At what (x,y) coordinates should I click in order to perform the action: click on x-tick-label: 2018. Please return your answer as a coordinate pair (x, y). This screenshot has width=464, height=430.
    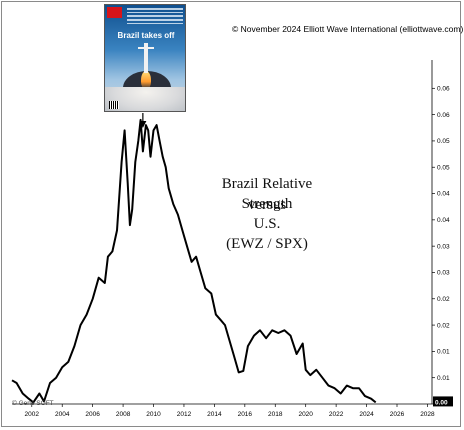
    Looking at the image, I should click on (275, 414).